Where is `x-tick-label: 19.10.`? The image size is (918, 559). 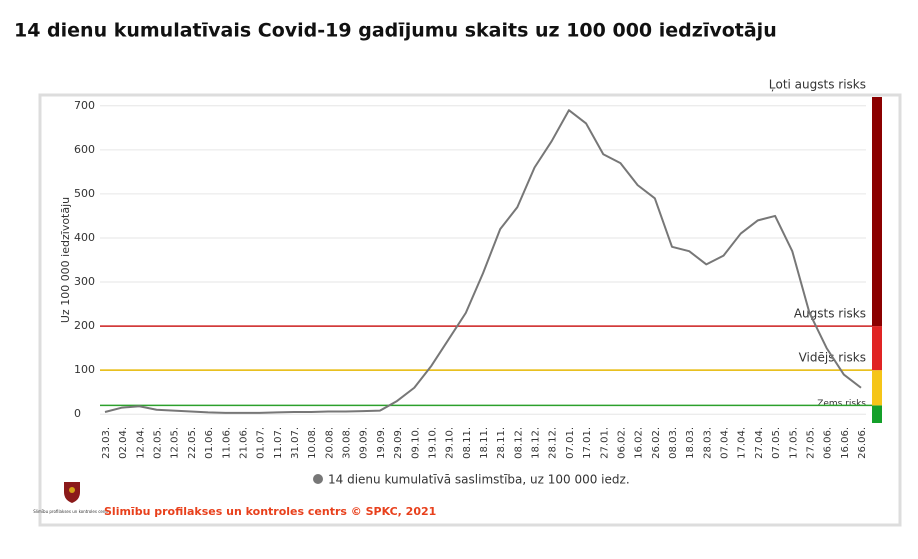 x-tick-label: 19.10. is located at coordinates (432, 443).